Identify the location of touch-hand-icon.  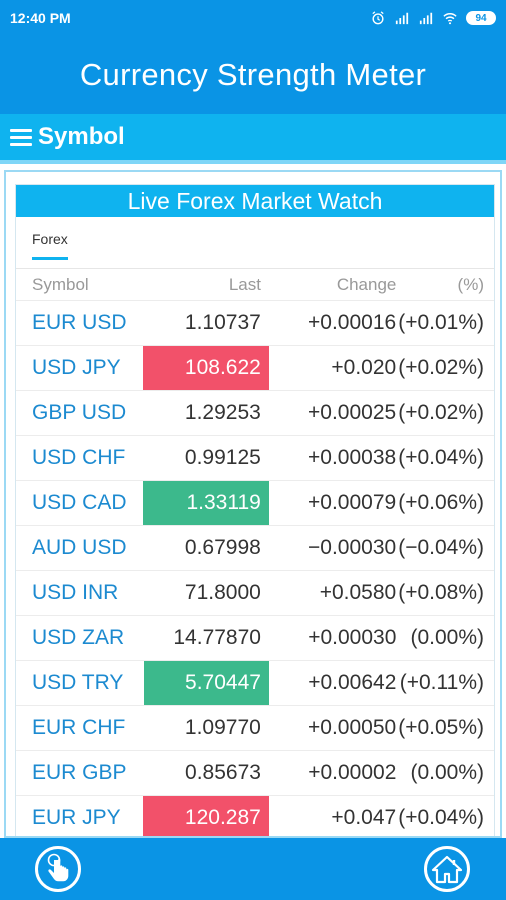
(58, 867).